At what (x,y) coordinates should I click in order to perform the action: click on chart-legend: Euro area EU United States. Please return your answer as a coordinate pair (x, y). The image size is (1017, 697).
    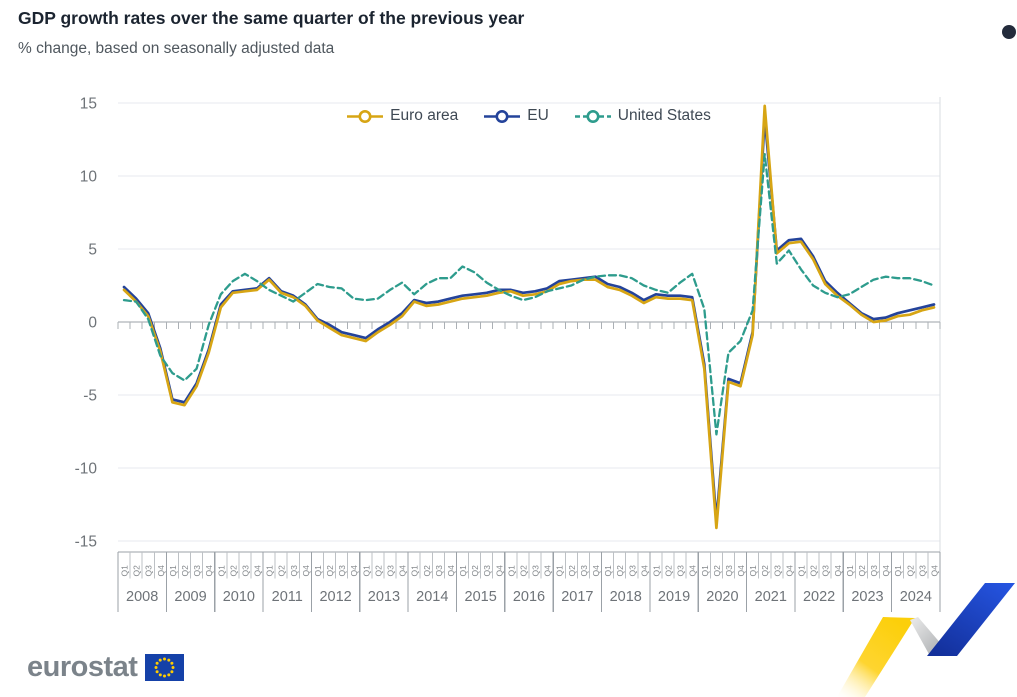
    Looking at the image, I should click on (529, 116).